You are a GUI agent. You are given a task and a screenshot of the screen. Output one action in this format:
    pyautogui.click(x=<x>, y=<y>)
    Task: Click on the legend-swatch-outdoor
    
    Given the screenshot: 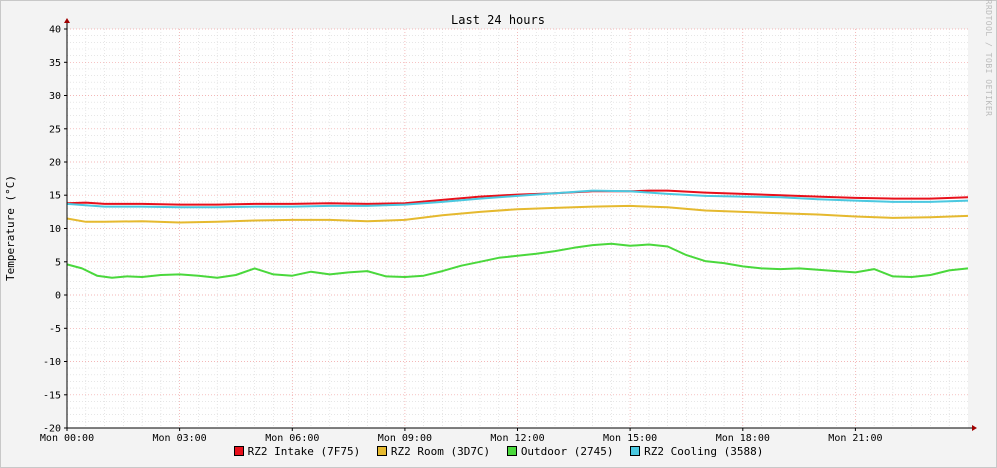 What is the action you would take?
    pyautogui.click(x=511, y=451)
    